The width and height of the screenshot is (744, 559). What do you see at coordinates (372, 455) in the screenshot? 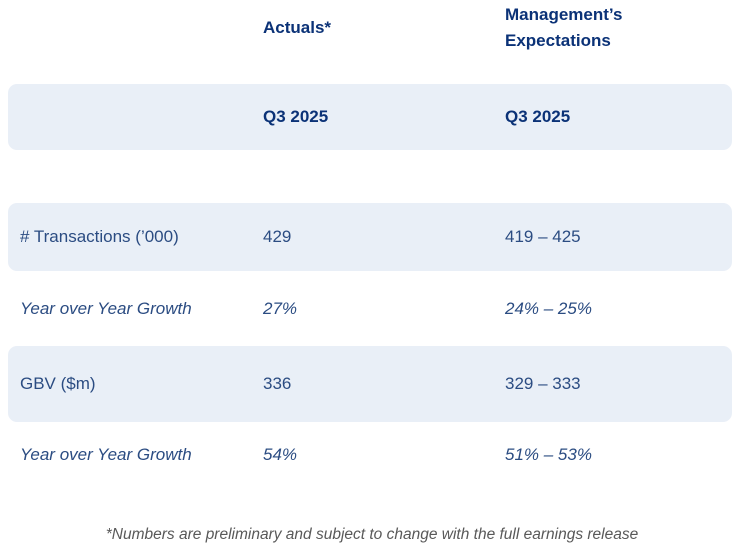
I see `table-row-gbv-yoy-growth: Year over Year Growth 54% 51% – 53%` at bounding box center [372, 455].